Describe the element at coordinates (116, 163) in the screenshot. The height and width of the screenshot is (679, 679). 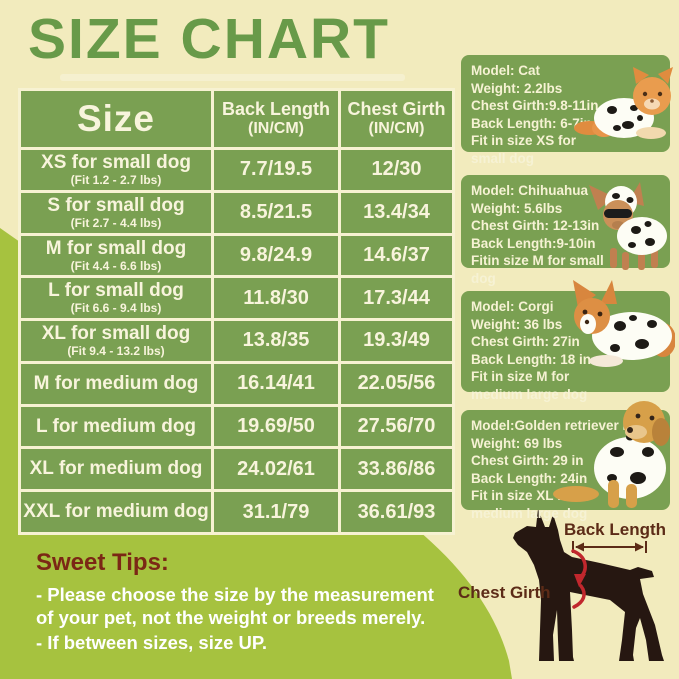
I see `size-label: XS for small dog` at that location.